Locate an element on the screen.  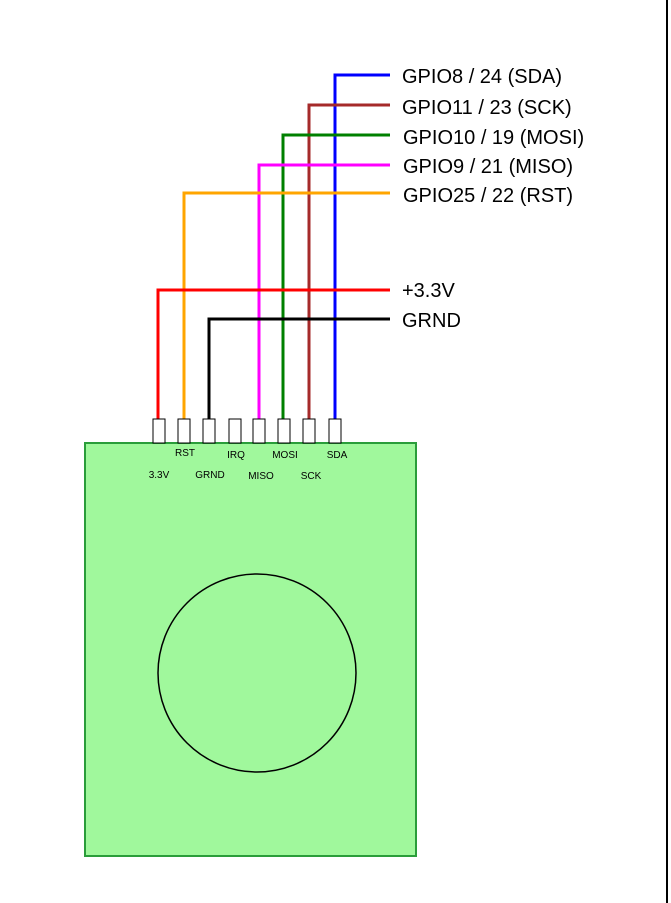
wire-miso is located at coordinates (323, 291).